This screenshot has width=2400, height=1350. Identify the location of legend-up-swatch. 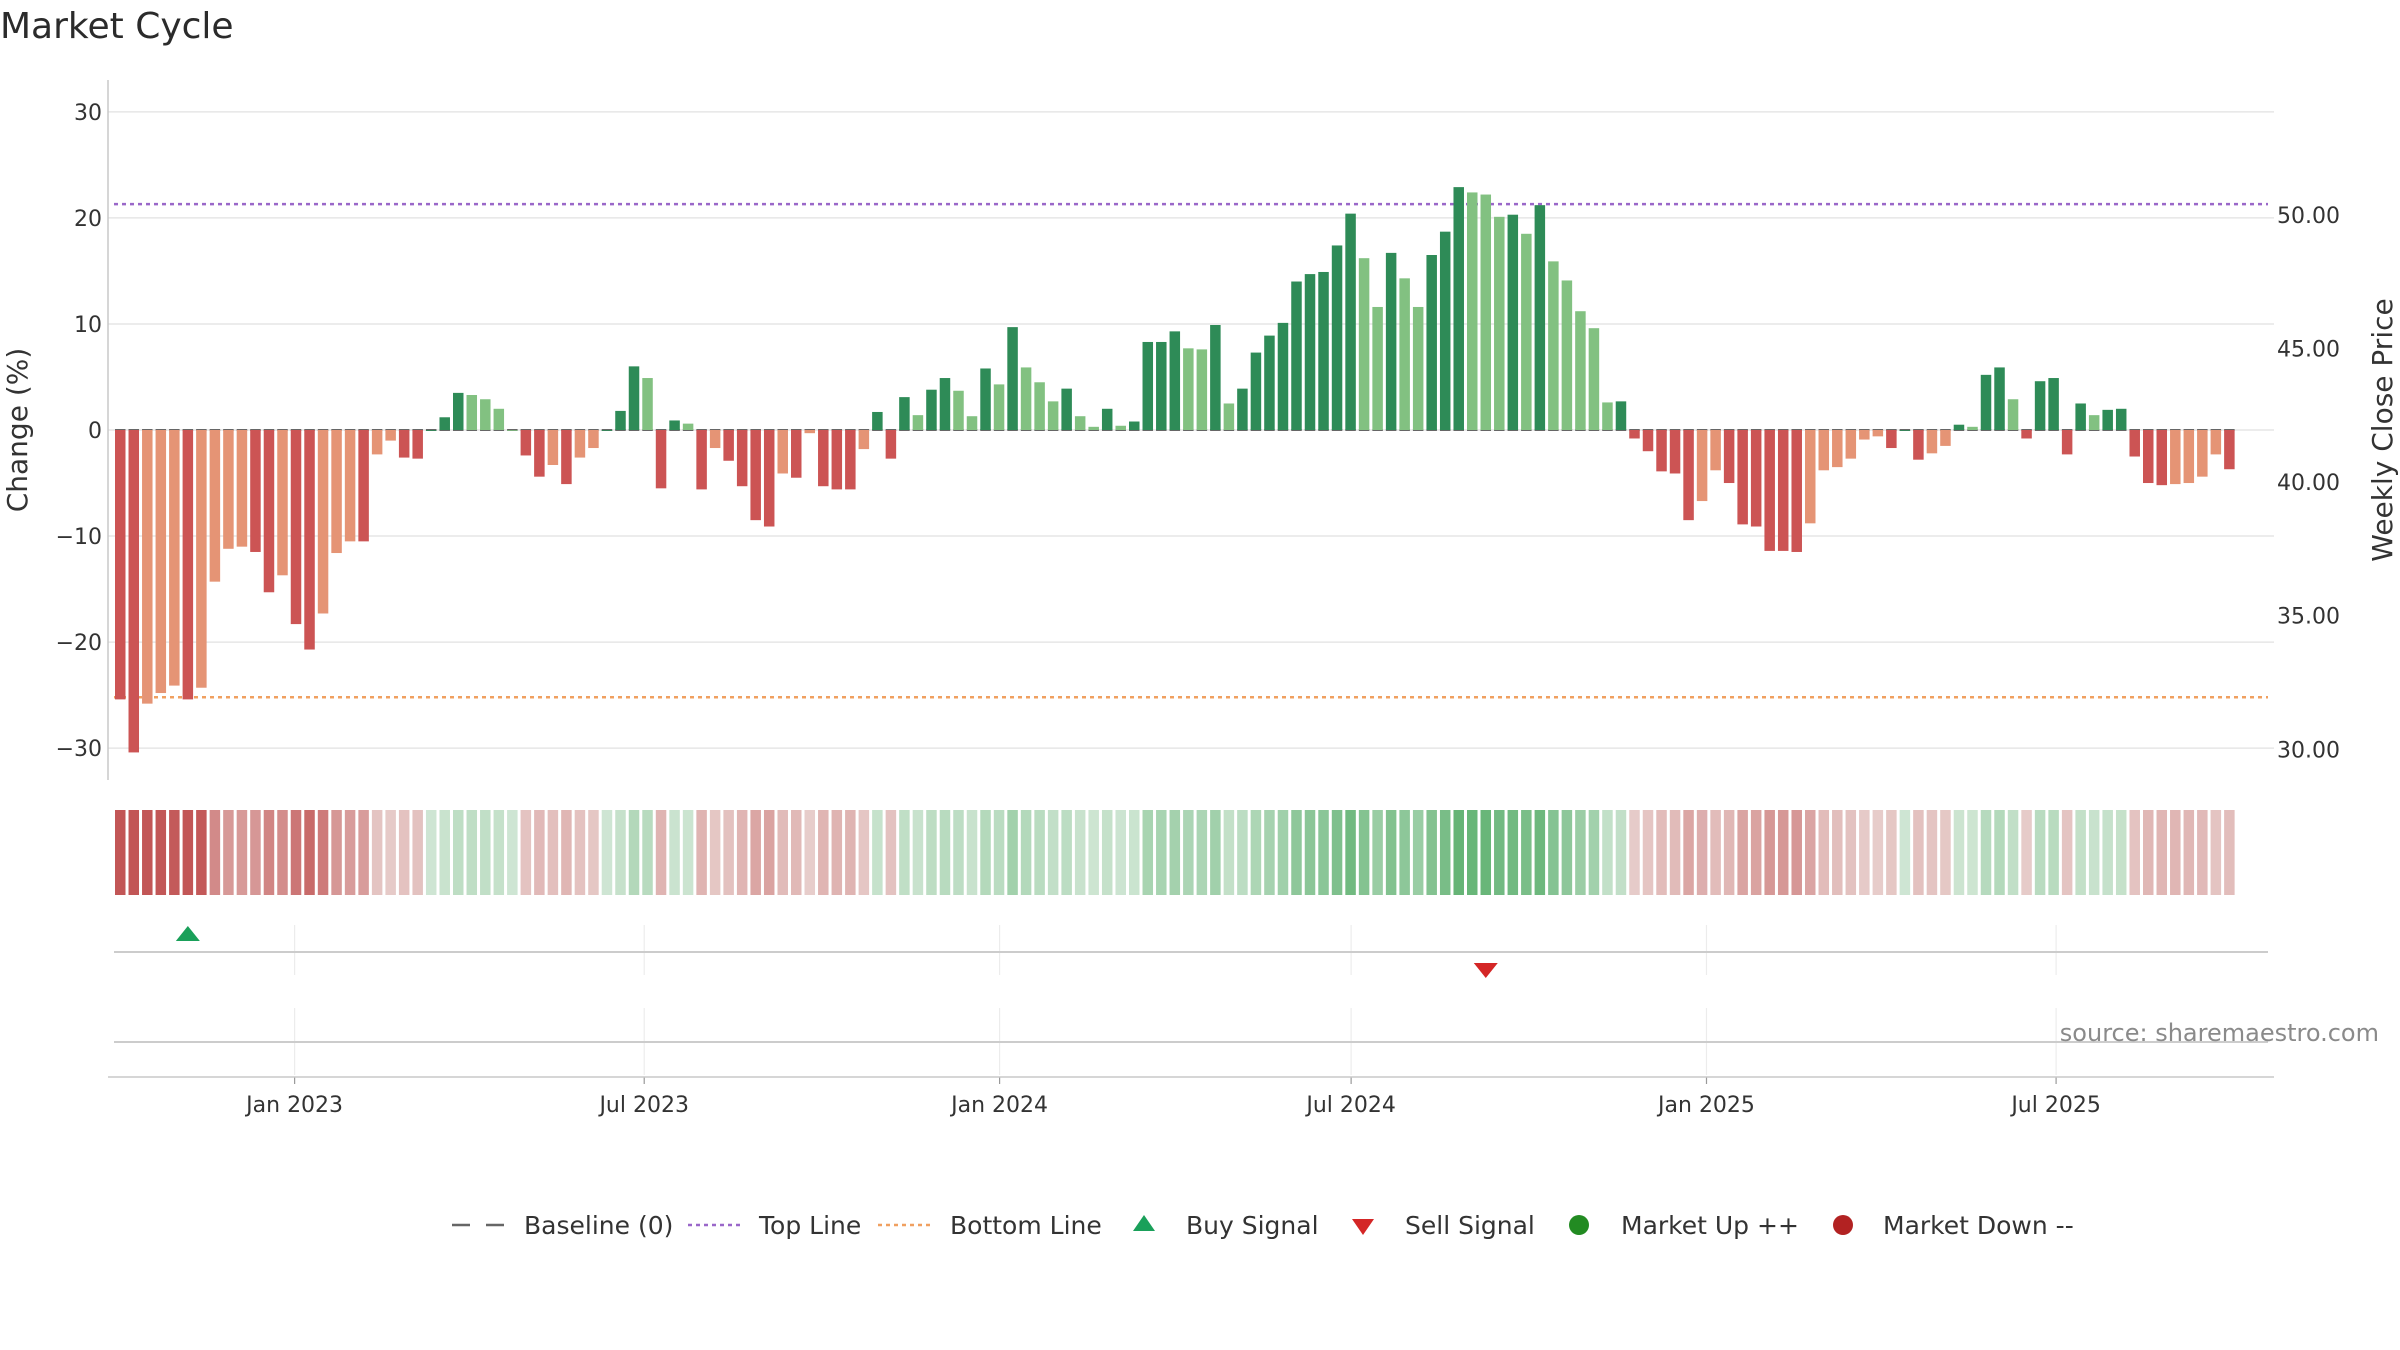
(1579, 1225).